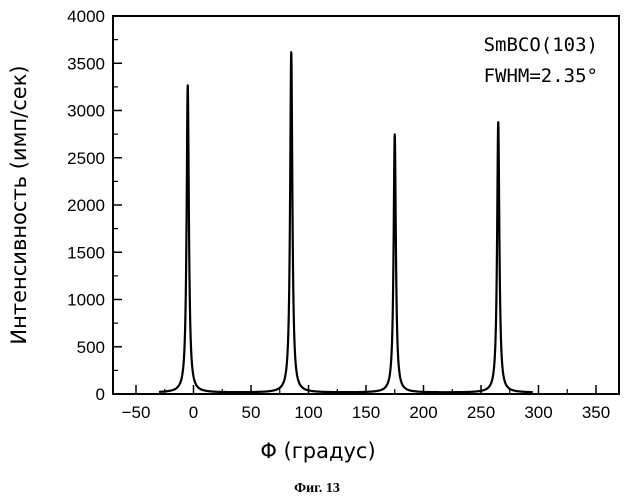 The height and width of the screenshot is (500, 633). What do you see at coordinates (136, 412) in the screenshot?
I see `x-tick-label: −50` at bounding box center [136, 412].